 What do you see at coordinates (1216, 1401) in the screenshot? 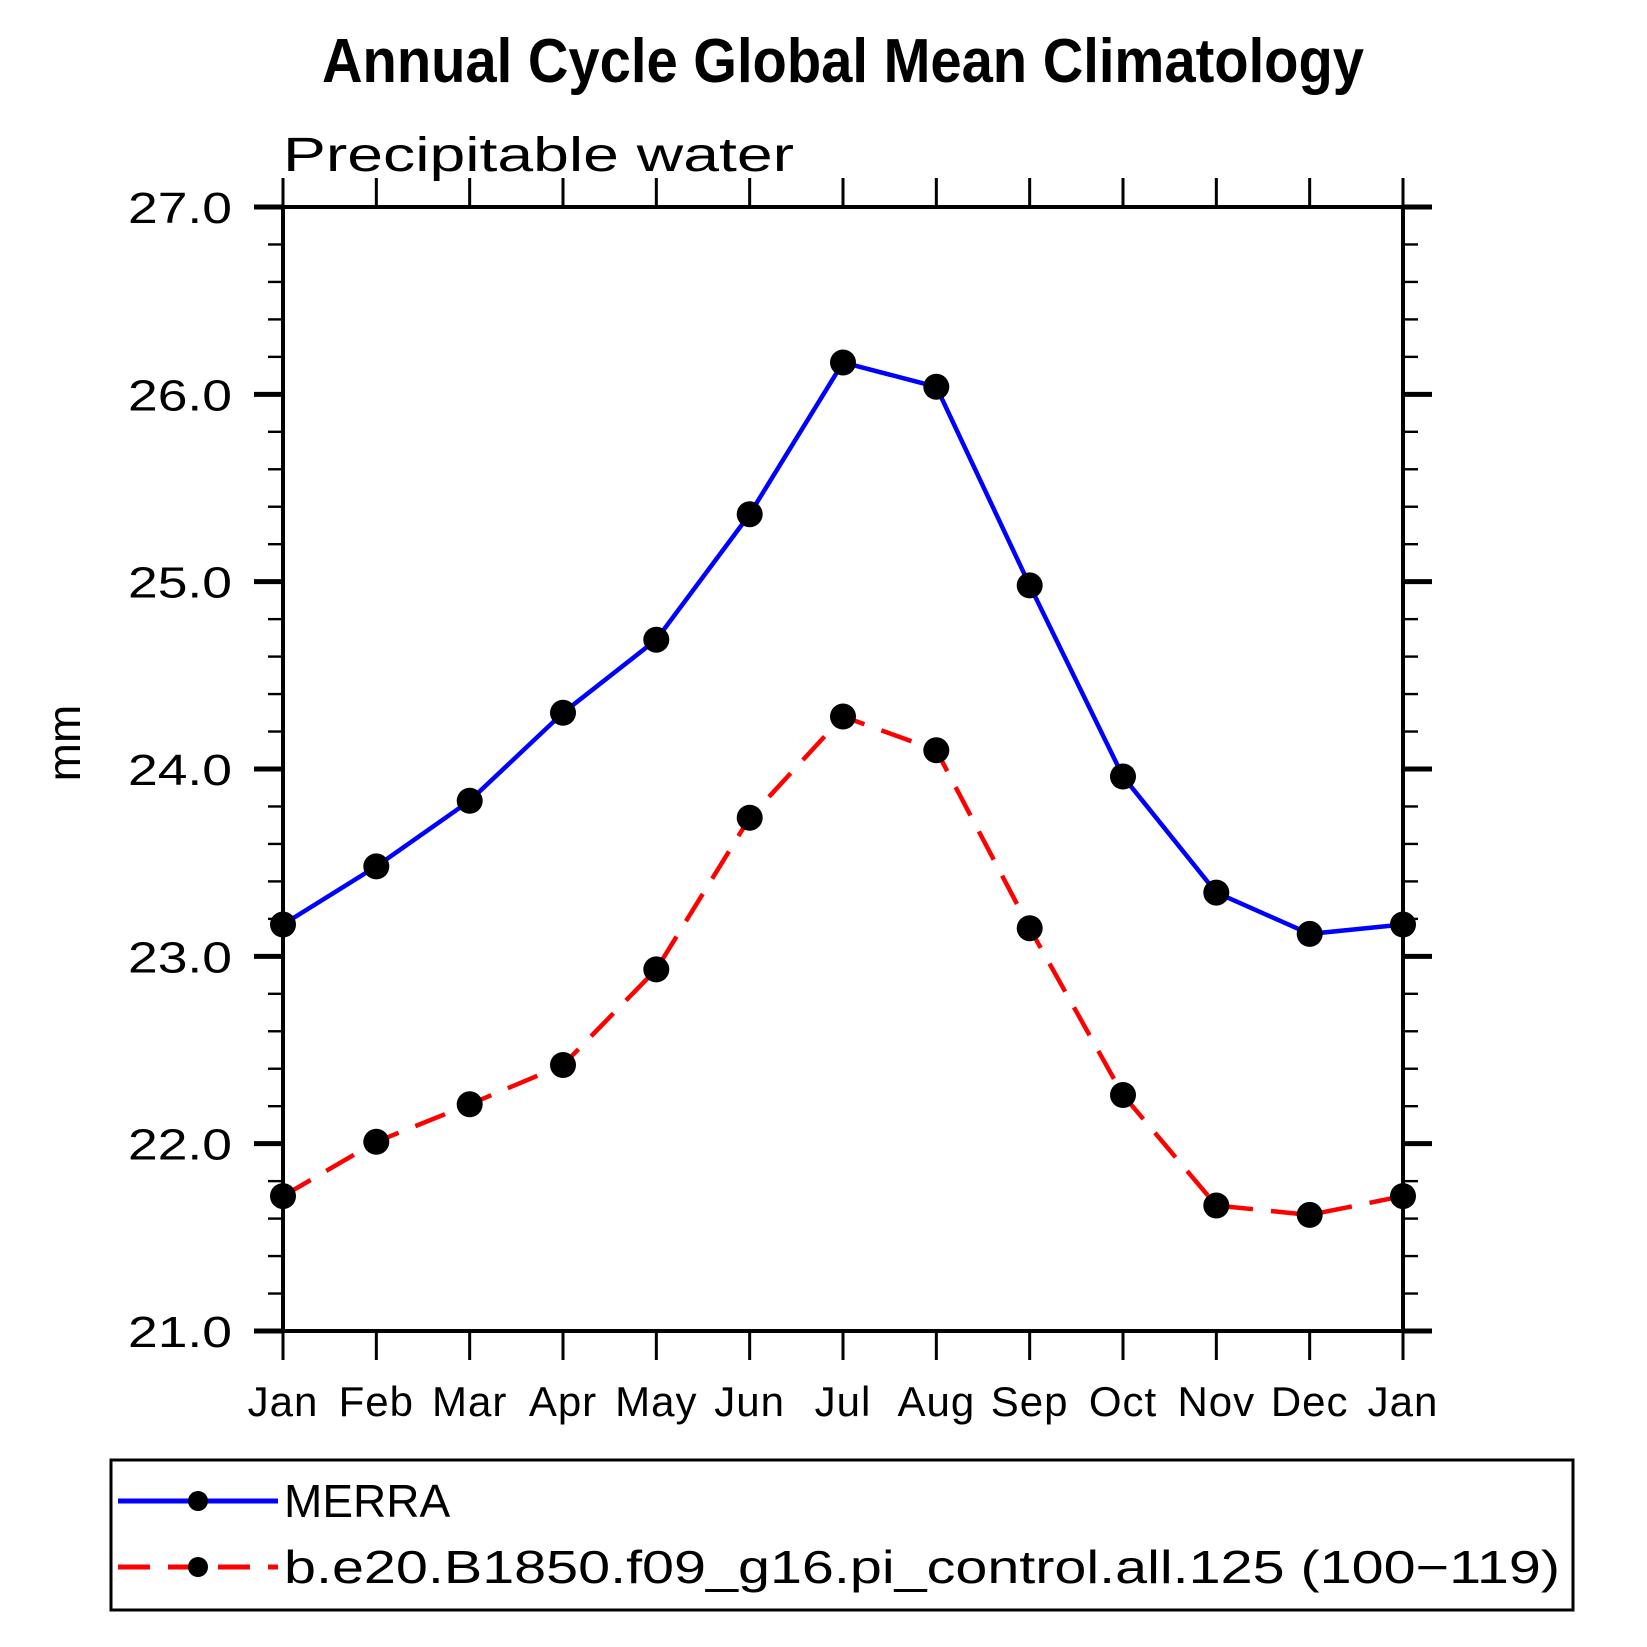
I see `x-tick-label: Nov` at bounding box center [1216, 1401].